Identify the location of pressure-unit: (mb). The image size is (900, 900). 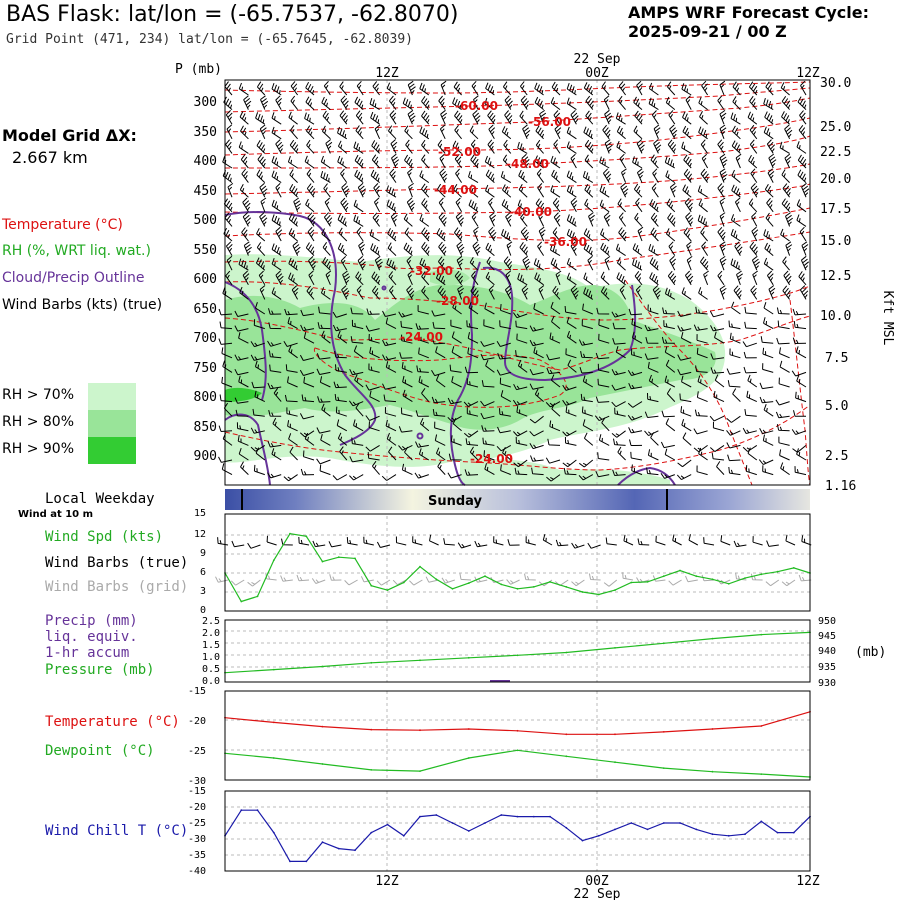
(870, 652).